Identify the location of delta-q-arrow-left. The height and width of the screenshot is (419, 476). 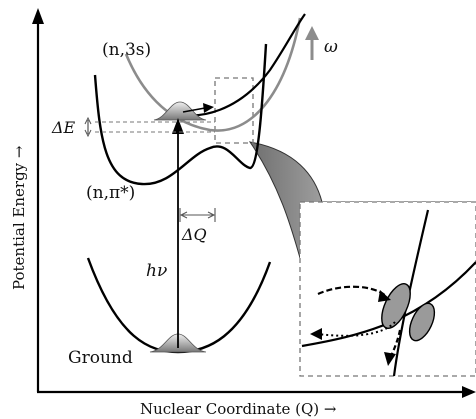
(183, 215).